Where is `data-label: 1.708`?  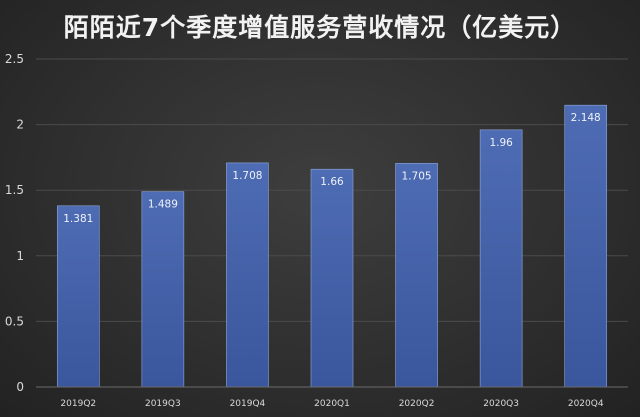 data-label: 1.708 is located at coordinates (247, 176).